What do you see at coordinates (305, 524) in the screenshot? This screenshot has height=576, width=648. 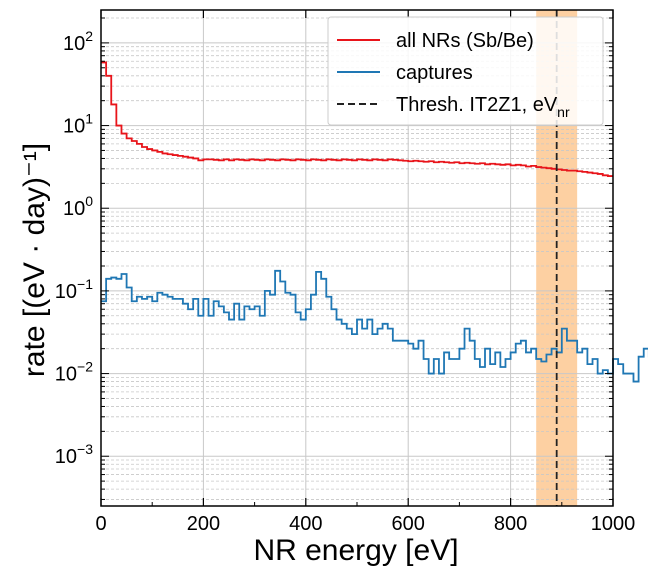 I see `x-tick-label: 400` at bounding box center [305, 524].